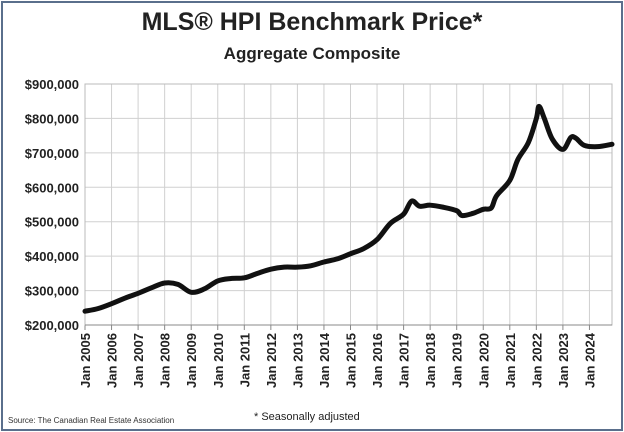 This screenshot has height=432, width=624. I want to click on seasonal-note: * Seasonally adjusted, so click(307, 417).